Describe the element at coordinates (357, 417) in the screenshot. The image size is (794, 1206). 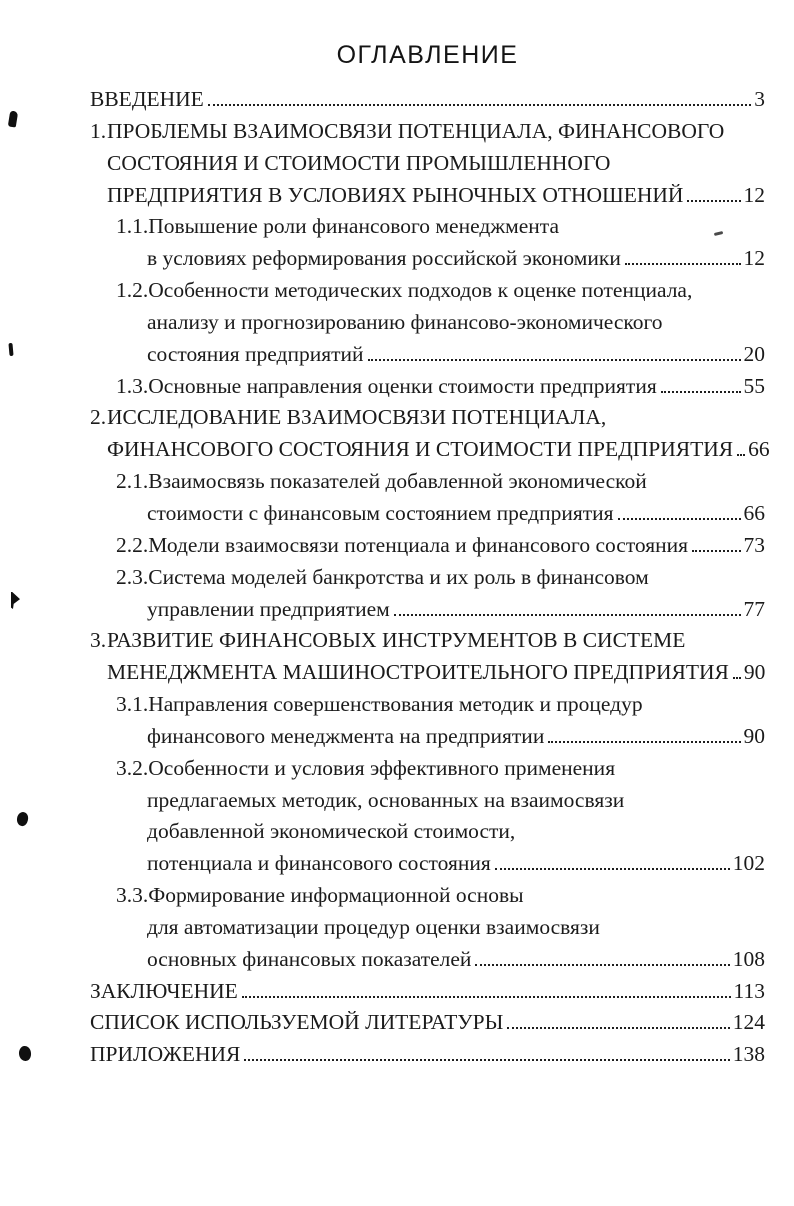
I see `toc-entry-label: ИССЛЕДОВАНИЕ ВЗАИМОСВЯЗИ ПОТЕНЦИАЛА,` at that location.